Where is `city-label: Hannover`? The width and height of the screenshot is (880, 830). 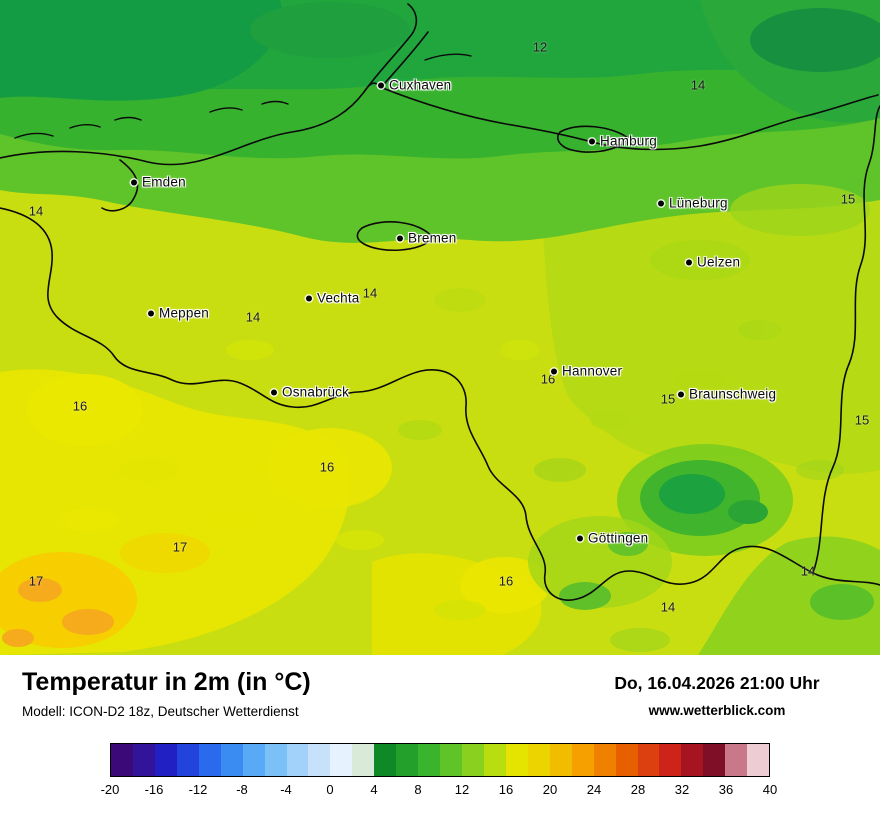
city-label: Hannover is located at coordinates (592, 371).